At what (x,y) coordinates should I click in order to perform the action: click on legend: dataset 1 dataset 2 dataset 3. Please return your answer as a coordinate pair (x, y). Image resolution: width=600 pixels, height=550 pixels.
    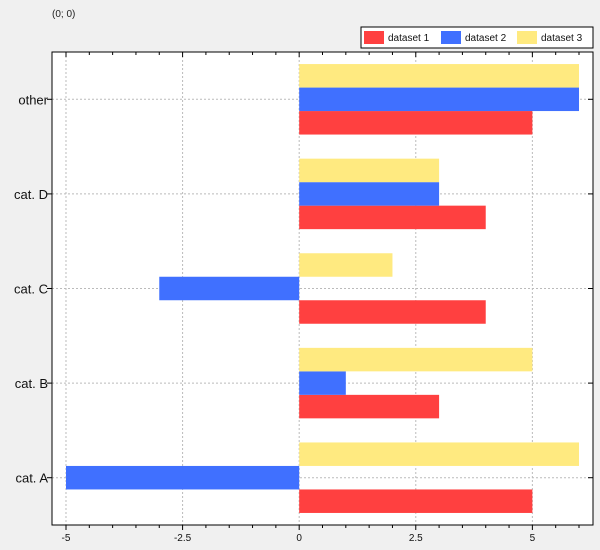
    Looking at the image, I should click on (477, 37).